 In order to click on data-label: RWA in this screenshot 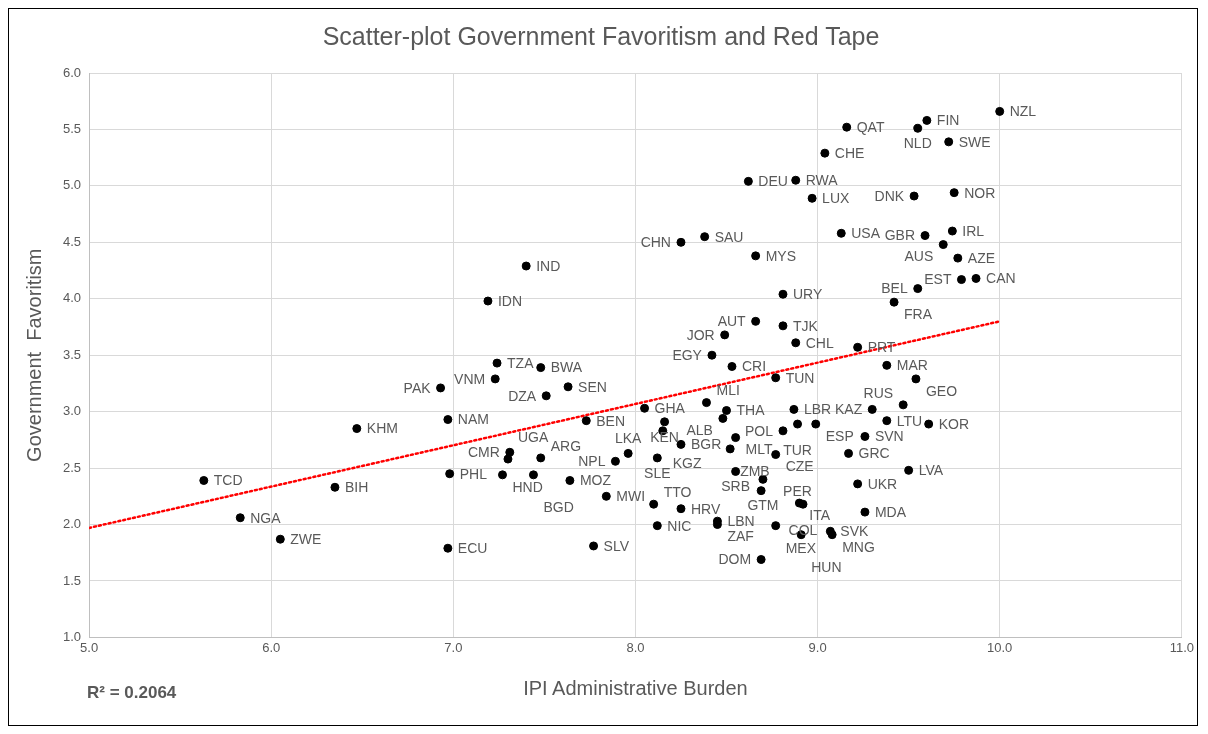, I will do `click(822, 180)`.